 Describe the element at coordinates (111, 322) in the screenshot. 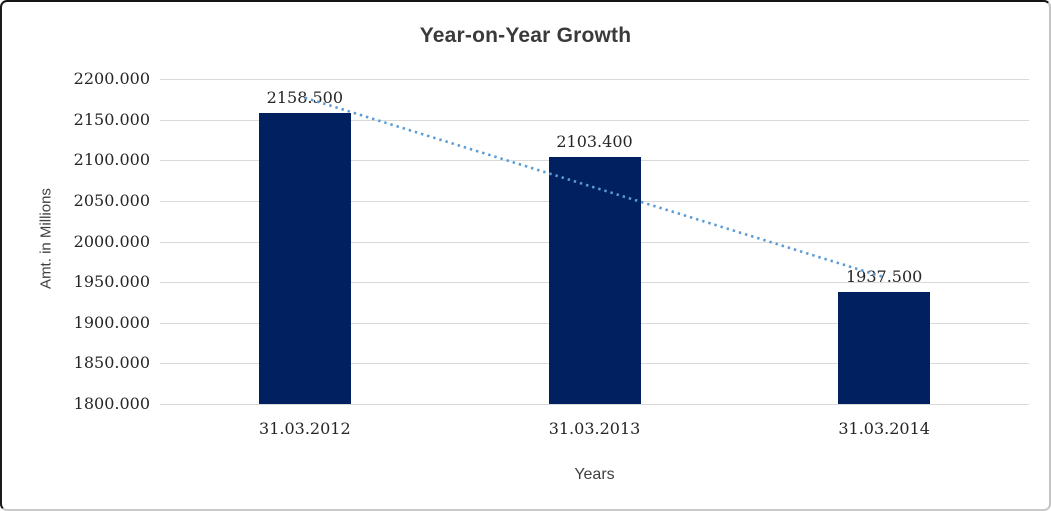

I see `y-tick-label: 1900.000` at that location.